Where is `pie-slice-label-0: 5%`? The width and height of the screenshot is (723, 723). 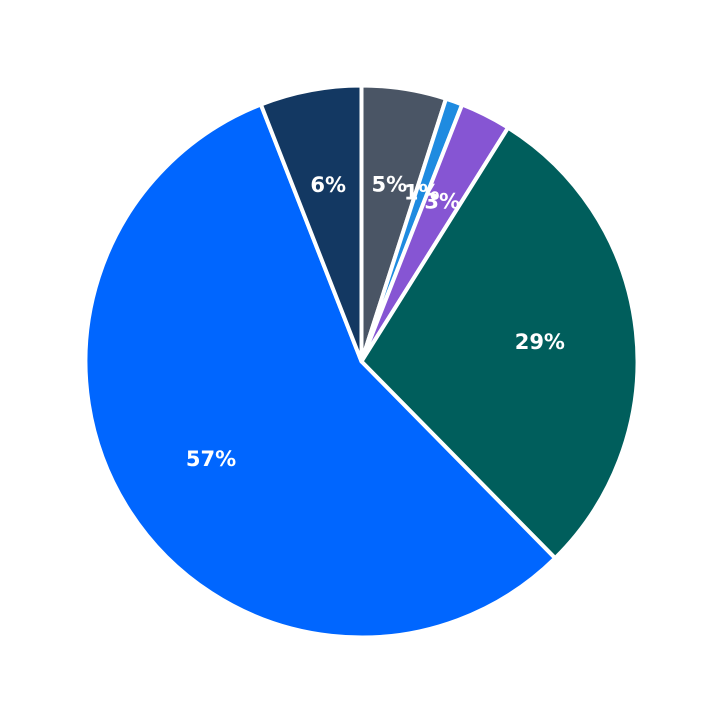 pie-slice-label-0: 5% is located at coordinates (389, 184).